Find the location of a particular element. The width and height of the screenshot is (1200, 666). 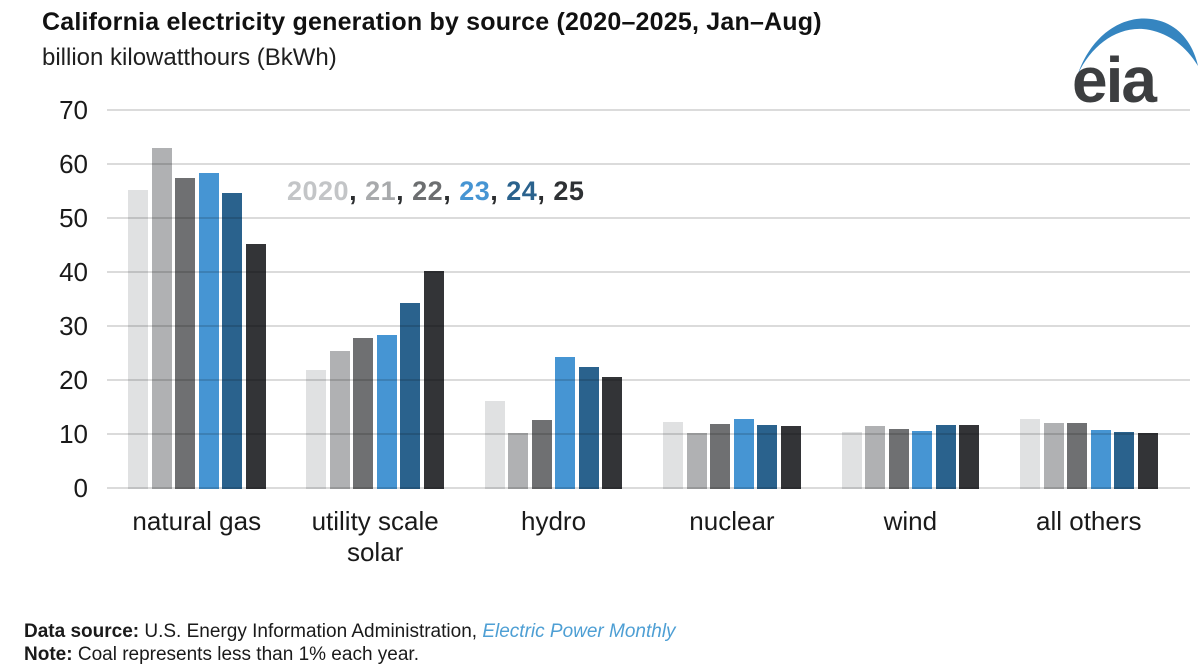

y-tick-label-70: 70 is located at coordinates (73, 110).